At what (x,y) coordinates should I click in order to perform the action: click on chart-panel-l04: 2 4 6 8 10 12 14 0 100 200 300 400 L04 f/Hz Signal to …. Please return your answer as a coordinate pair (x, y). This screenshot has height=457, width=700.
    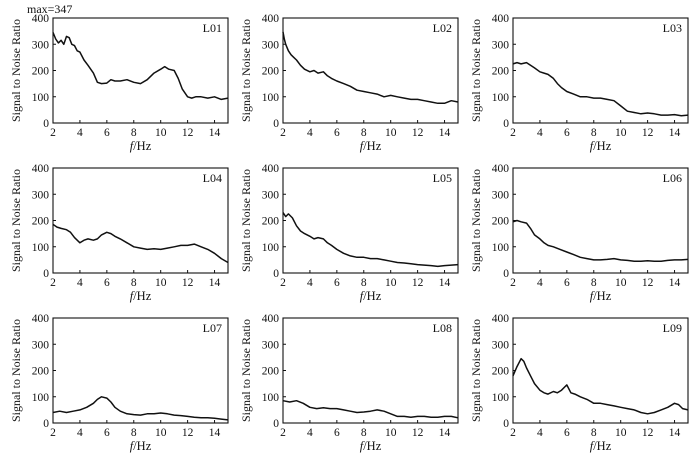
    Looking at the image, I should click on (119, 233).